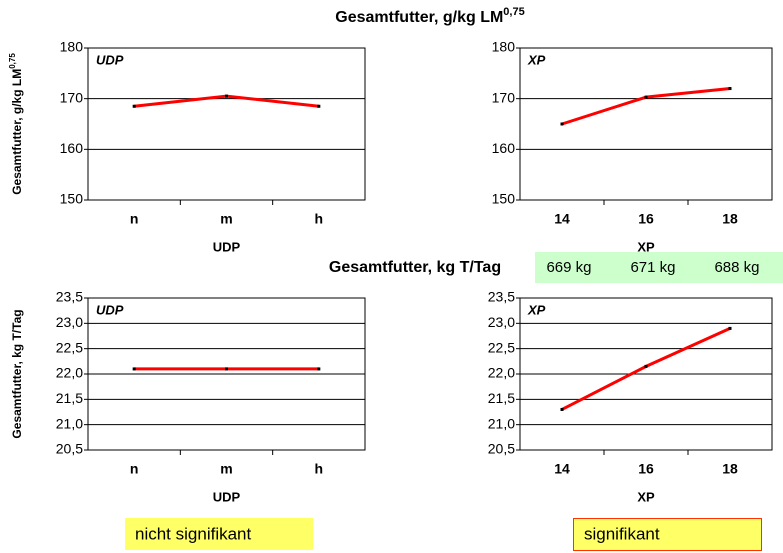 The image size is (783, 553). I want to click on heading-top: Gesamtfutter, g/kg LM0,75, so click(429, 16).